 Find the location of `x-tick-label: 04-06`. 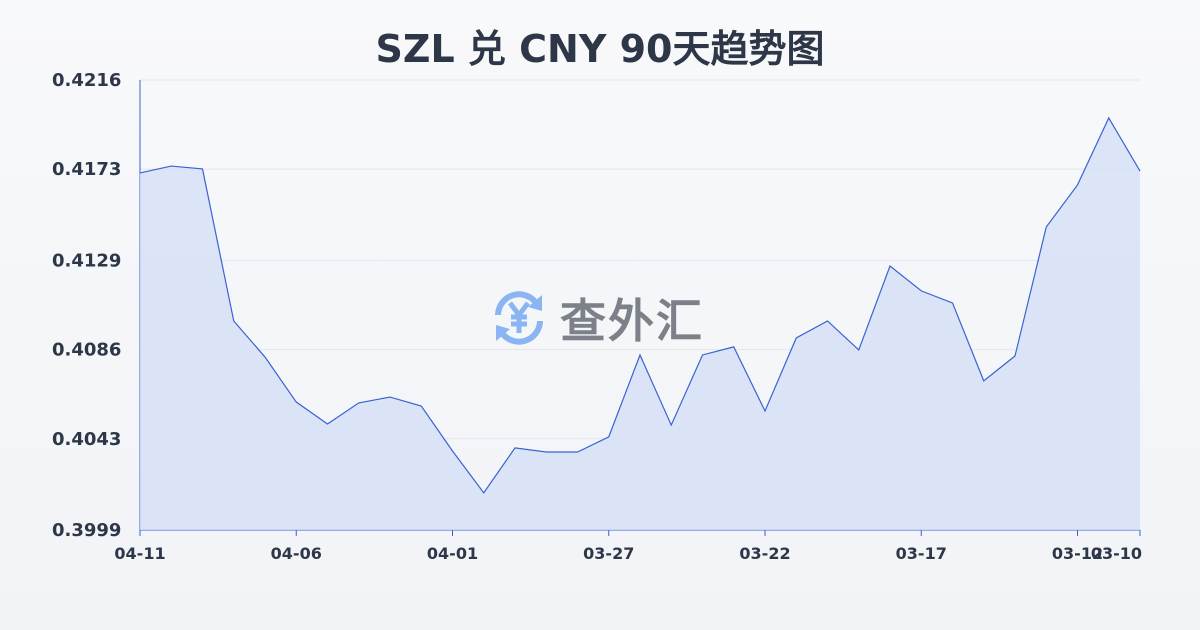

x-tick-label: 04-06 is located at coordinates (296, 553).